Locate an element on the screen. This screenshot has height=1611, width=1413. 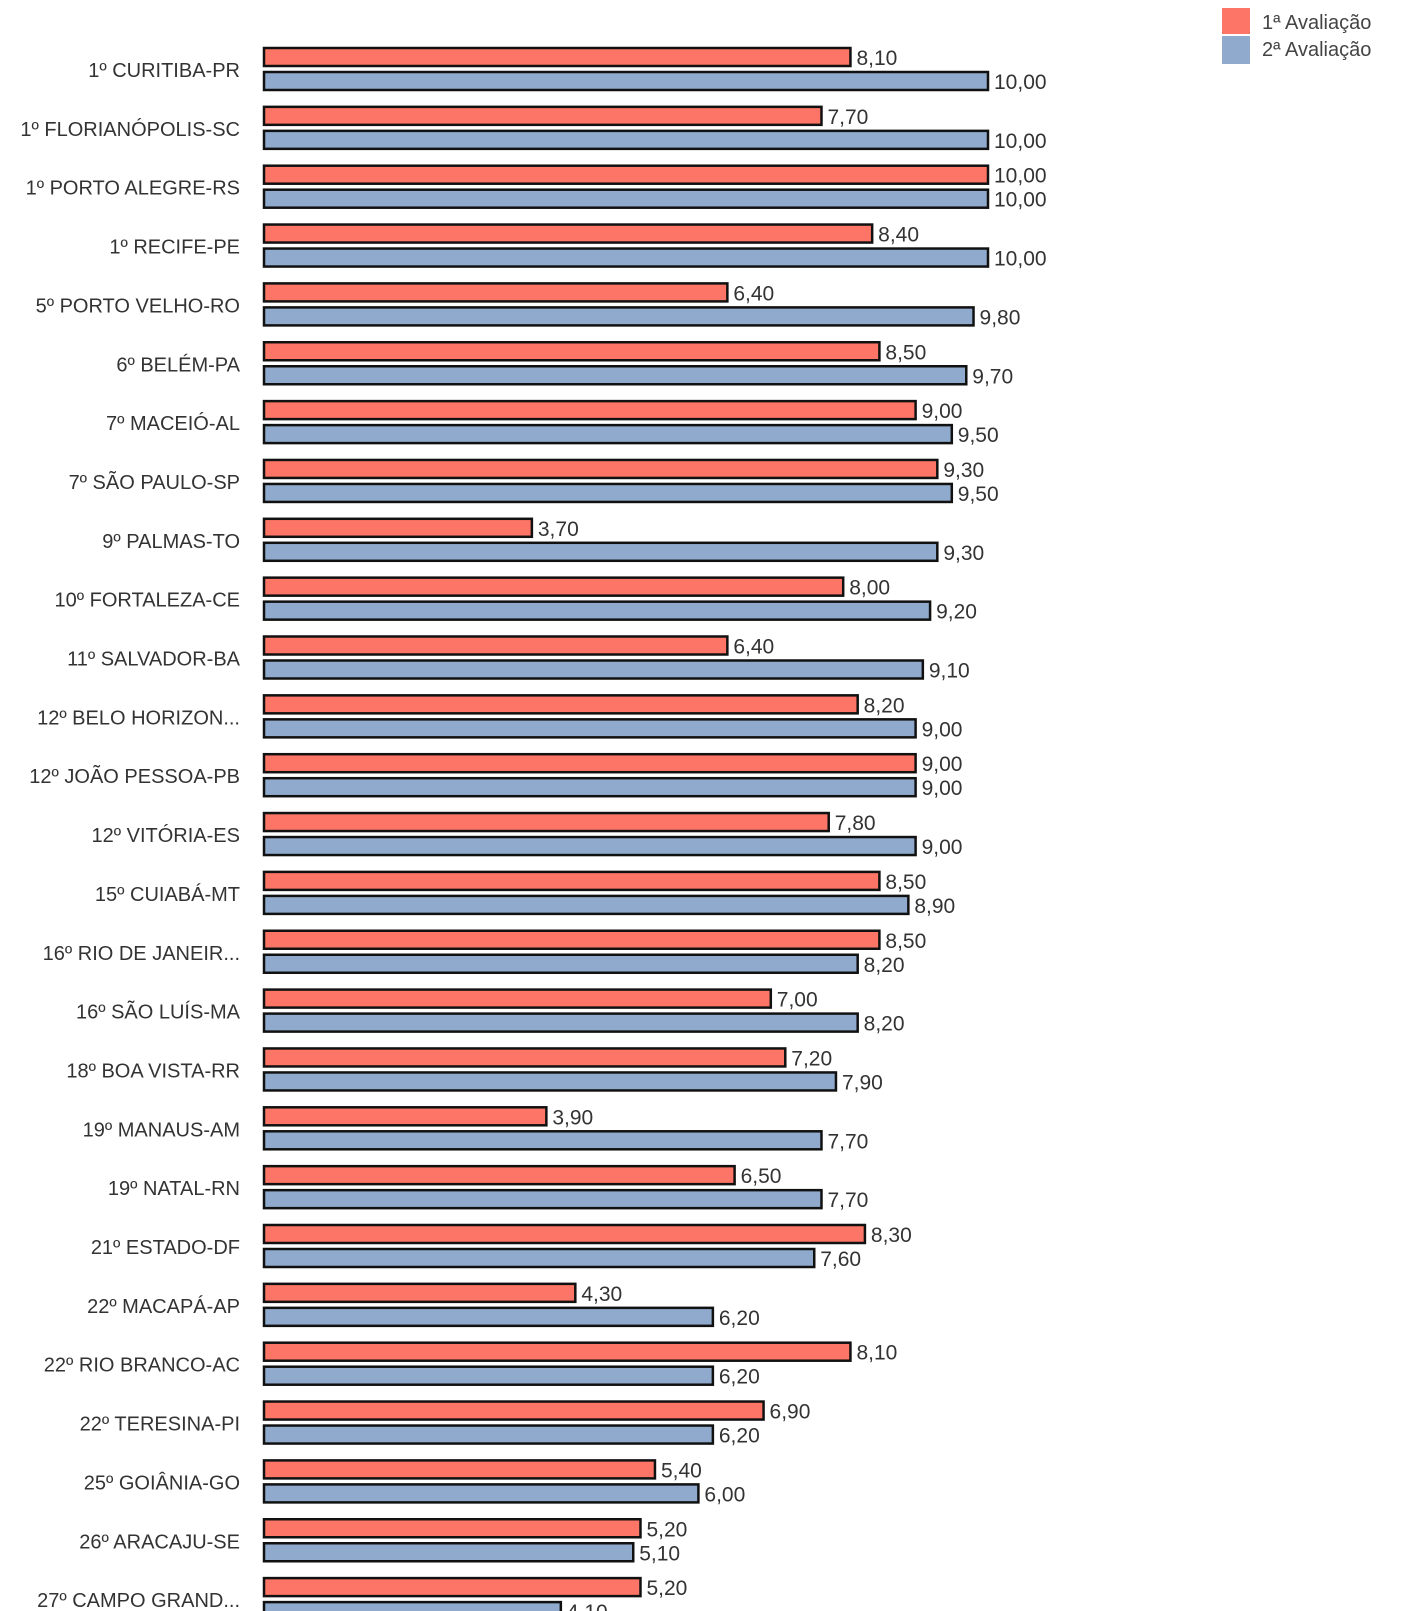
category-label: 25º GOIÂNIA-GO is located at coordinates (162, 1482).